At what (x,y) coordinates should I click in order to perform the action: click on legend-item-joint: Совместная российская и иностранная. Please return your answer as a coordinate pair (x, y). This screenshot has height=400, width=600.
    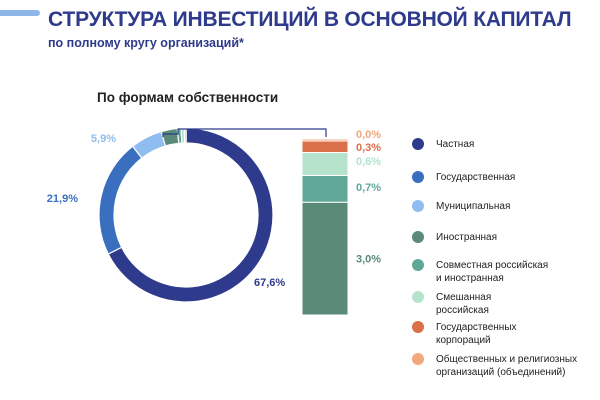
    Looking at the image, I should click on (499, 272).